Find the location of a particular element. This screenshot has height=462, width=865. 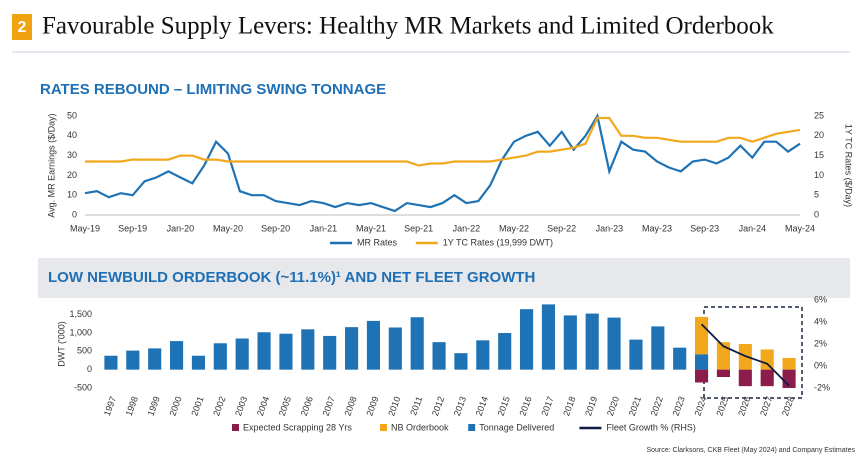

x-tick-label: May-19 is located at coordinates (85, 228).